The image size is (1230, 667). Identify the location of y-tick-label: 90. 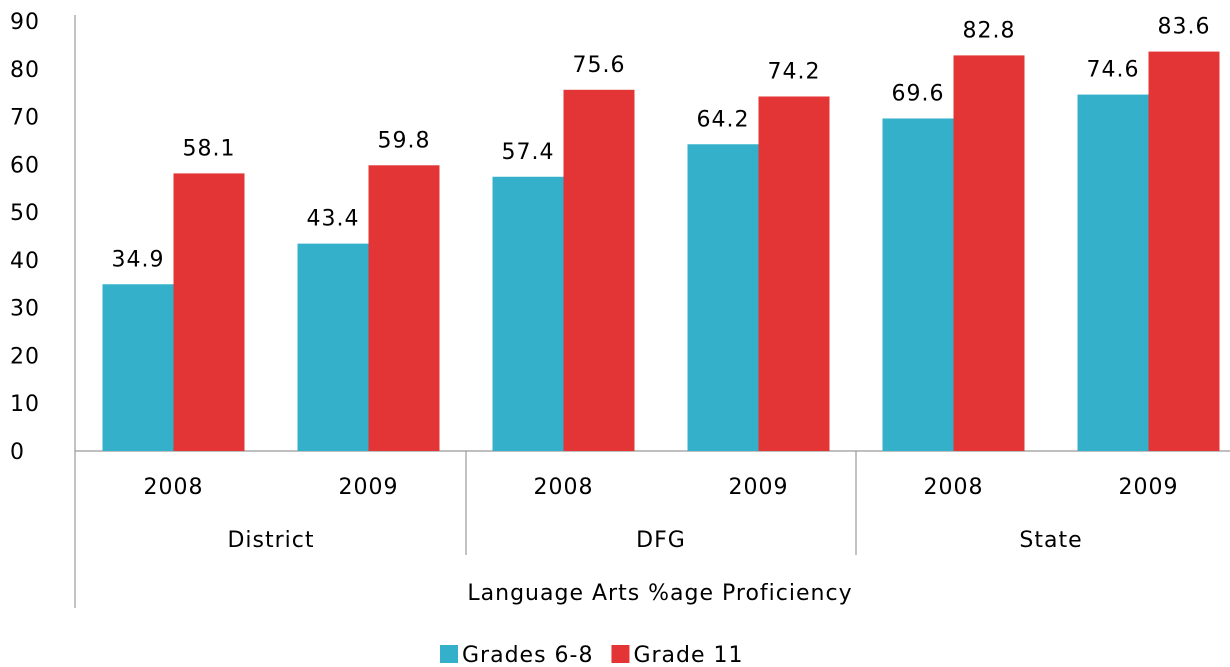
(25, 22).